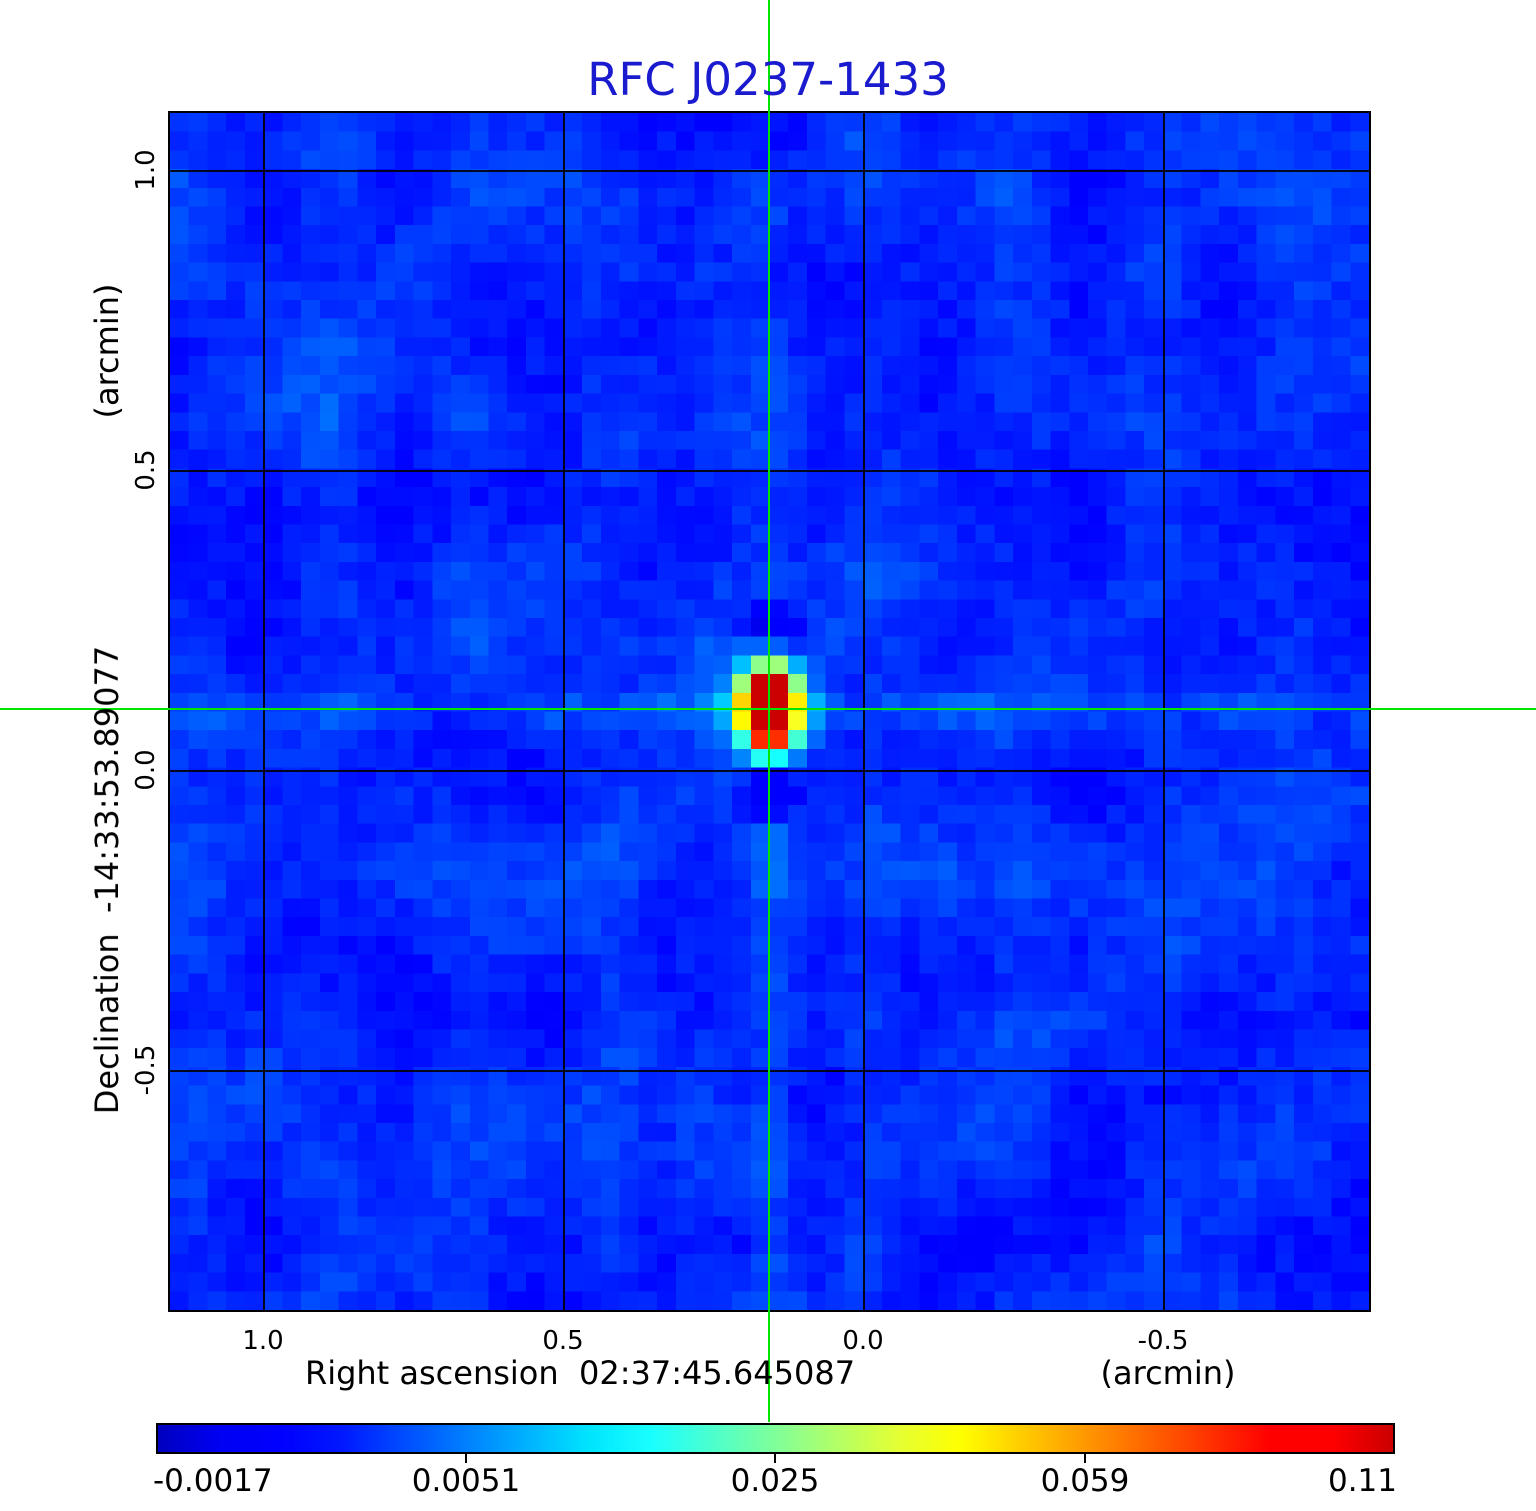  Describe the element at coordinates (1085, 1481) in the screenshot. I see `colorbar-label-0.059: 0.059` at that location.